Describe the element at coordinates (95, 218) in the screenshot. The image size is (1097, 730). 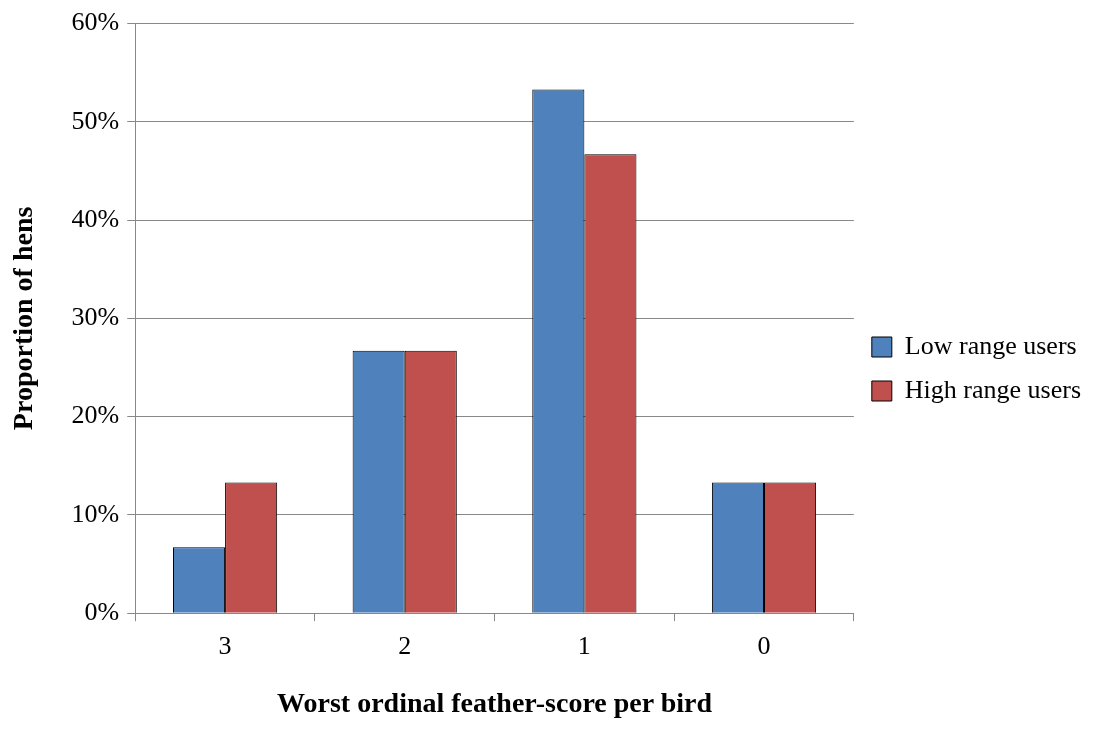
I see `y-tick-label: 40%` at that location.